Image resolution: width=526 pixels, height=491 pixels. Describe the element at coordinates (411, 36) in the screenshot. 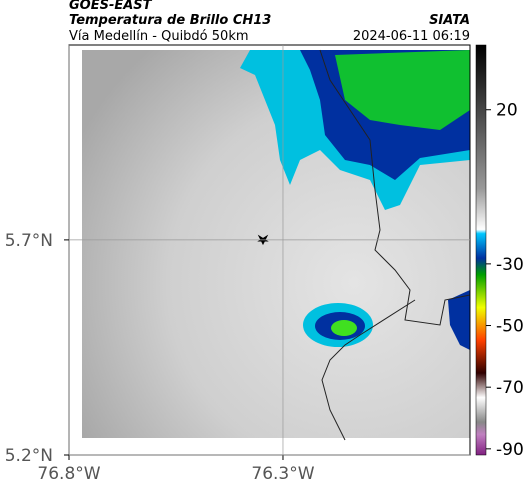

I see `timestamp: 2024-06-11 06:19` at that location.